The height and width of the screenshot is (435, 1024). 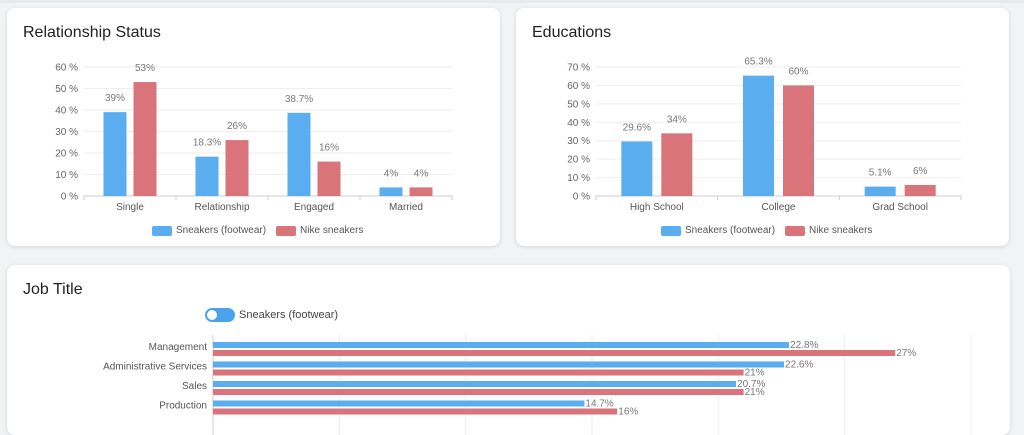 I want to click on x-category-label: Engaged, so click(x=314, y=207).